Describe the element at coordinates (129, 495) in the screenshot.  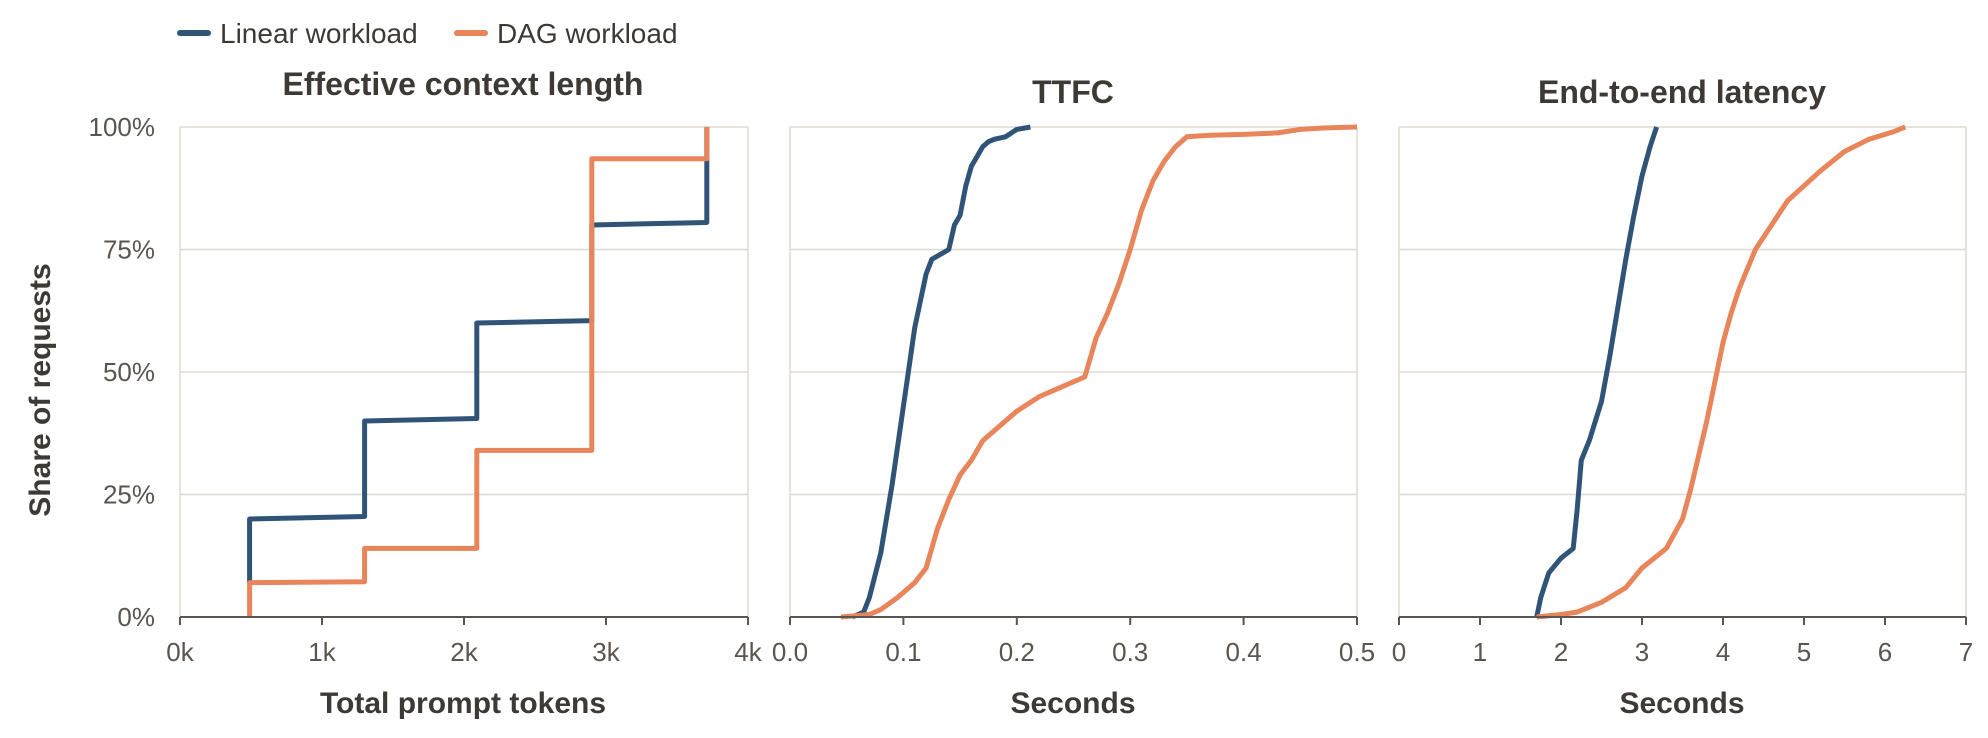
I see `y-tick-label-1: 25%` at that location.